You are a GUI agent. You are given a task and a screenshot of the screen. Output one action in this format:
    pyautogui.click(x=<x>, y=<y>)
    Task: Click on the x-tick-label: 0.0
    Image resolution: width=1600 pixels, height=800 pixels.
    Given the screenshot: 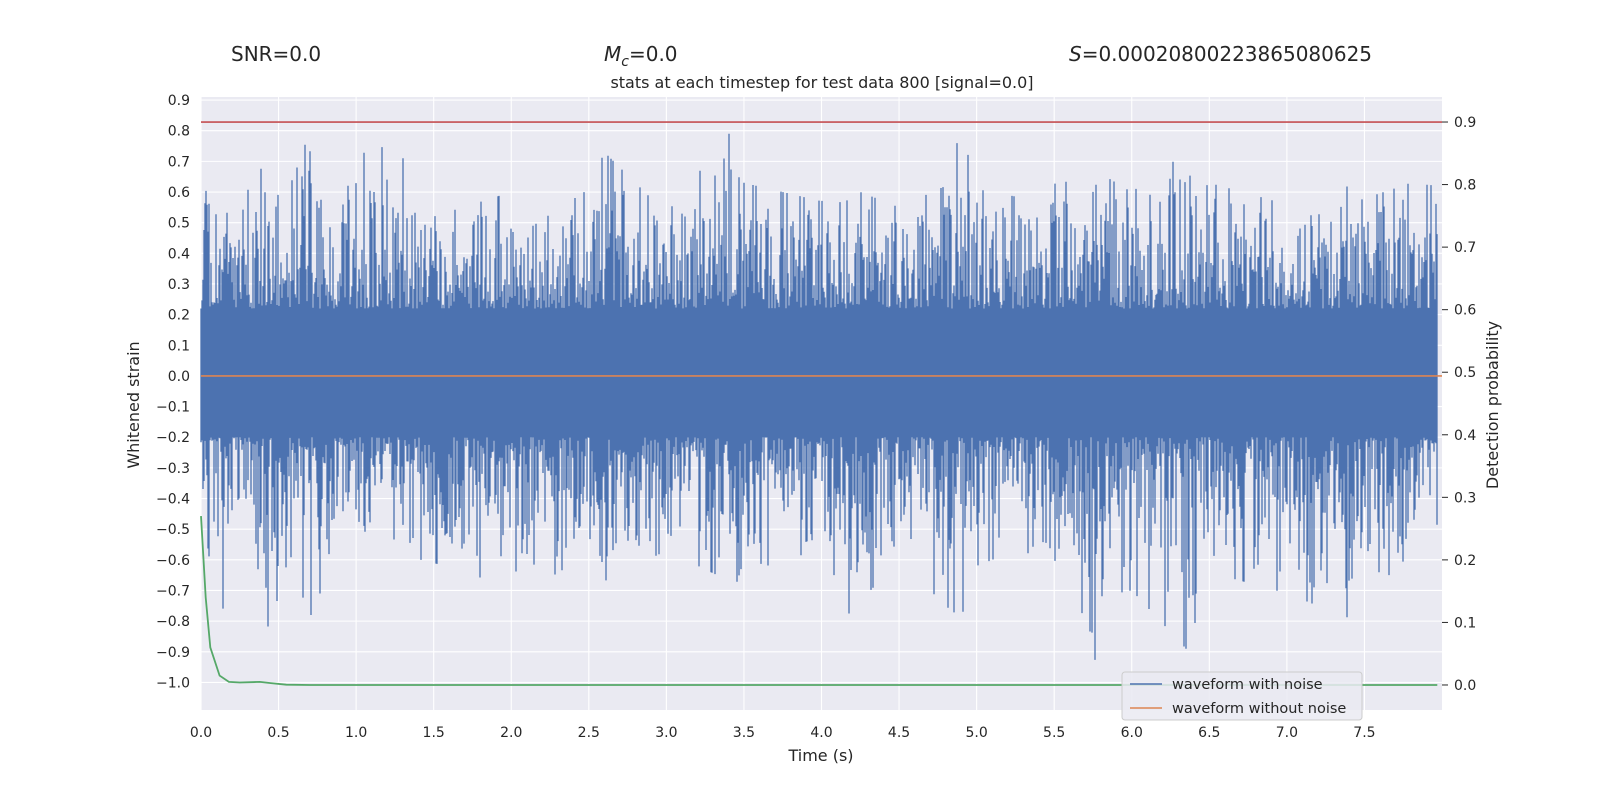 What is the action you would take?
    pyautogui.click(x=201, y=733)
    